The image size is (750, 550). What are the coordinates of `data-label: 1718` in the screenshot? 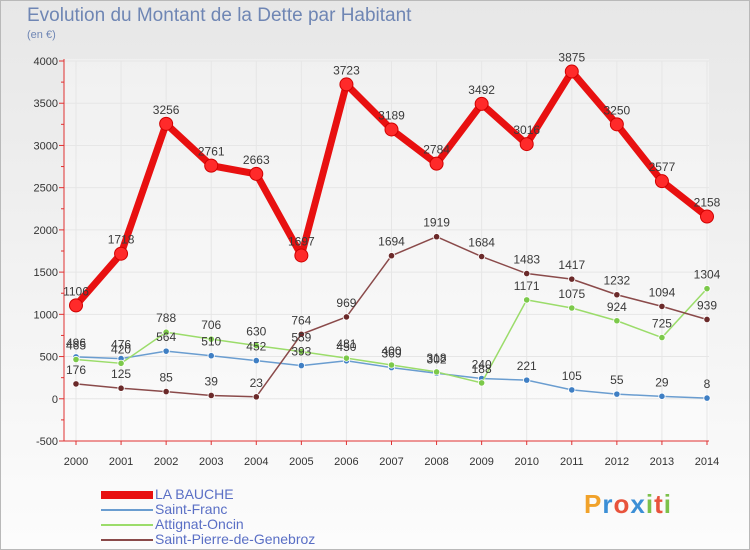 It's located at (121, 240).